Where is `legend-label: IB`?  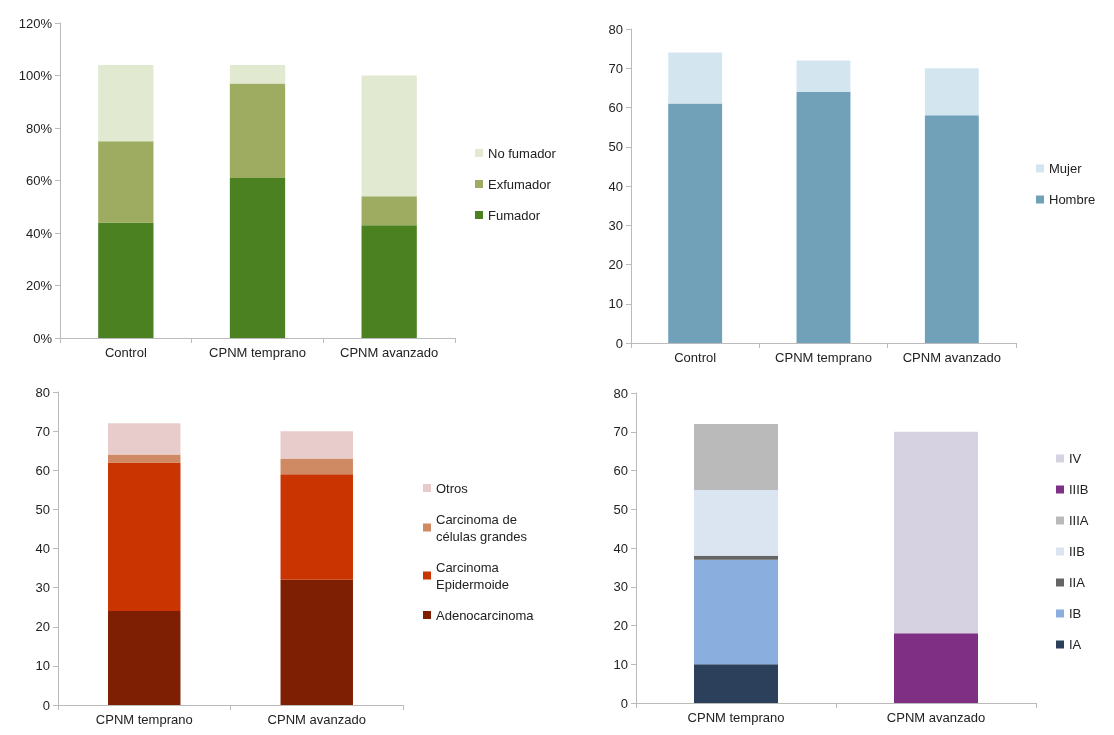
legend-label: IB is located at coordinates (1075, 613).